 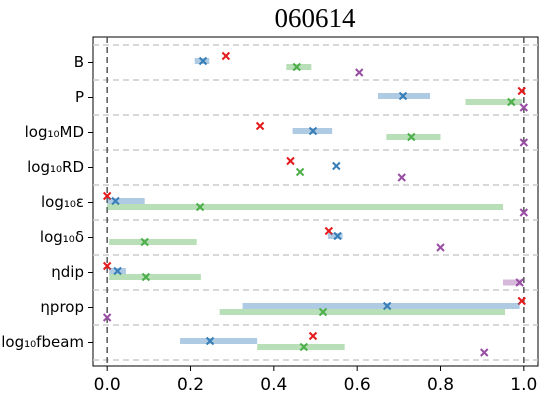 What do you see at coordinates (440, 385) in the screenshot?
I see `x-tick-label: 0.8` at bounding box center [440, 385].